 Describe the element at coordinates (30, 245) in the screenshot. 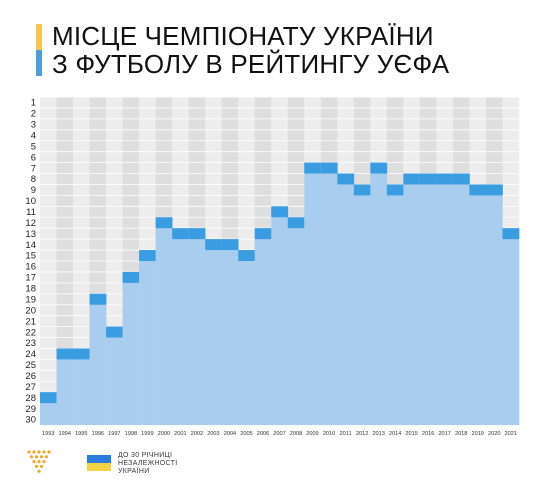

I see `y-tick-label: 14` at that location.